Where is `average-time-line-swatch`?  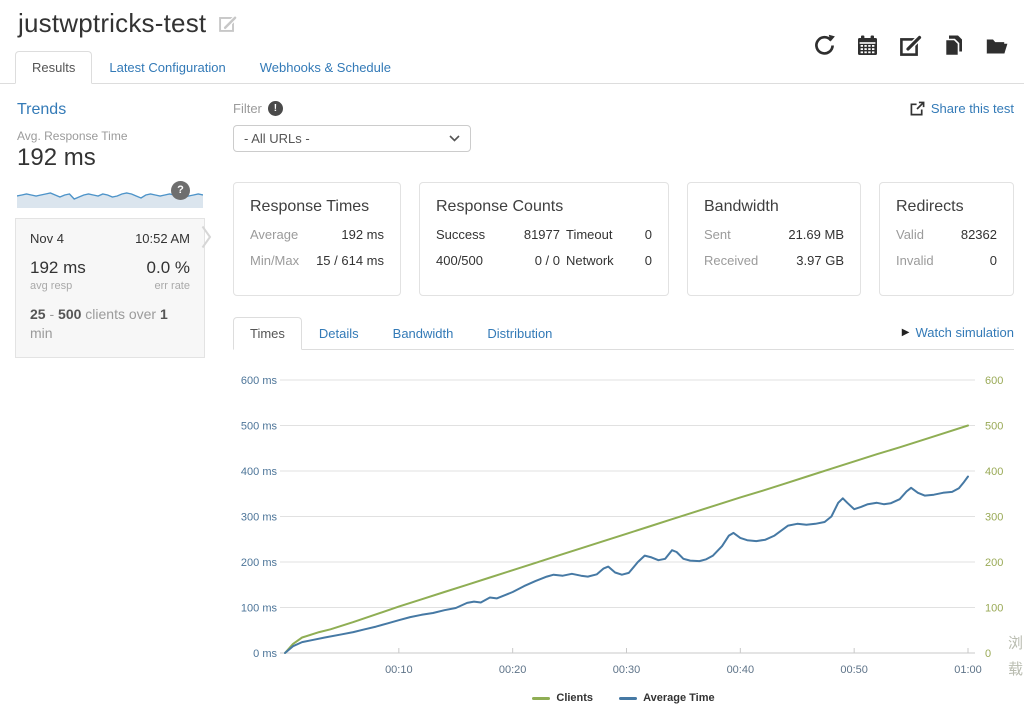
average-time-line-swatch is located at coordinates (628, 698).